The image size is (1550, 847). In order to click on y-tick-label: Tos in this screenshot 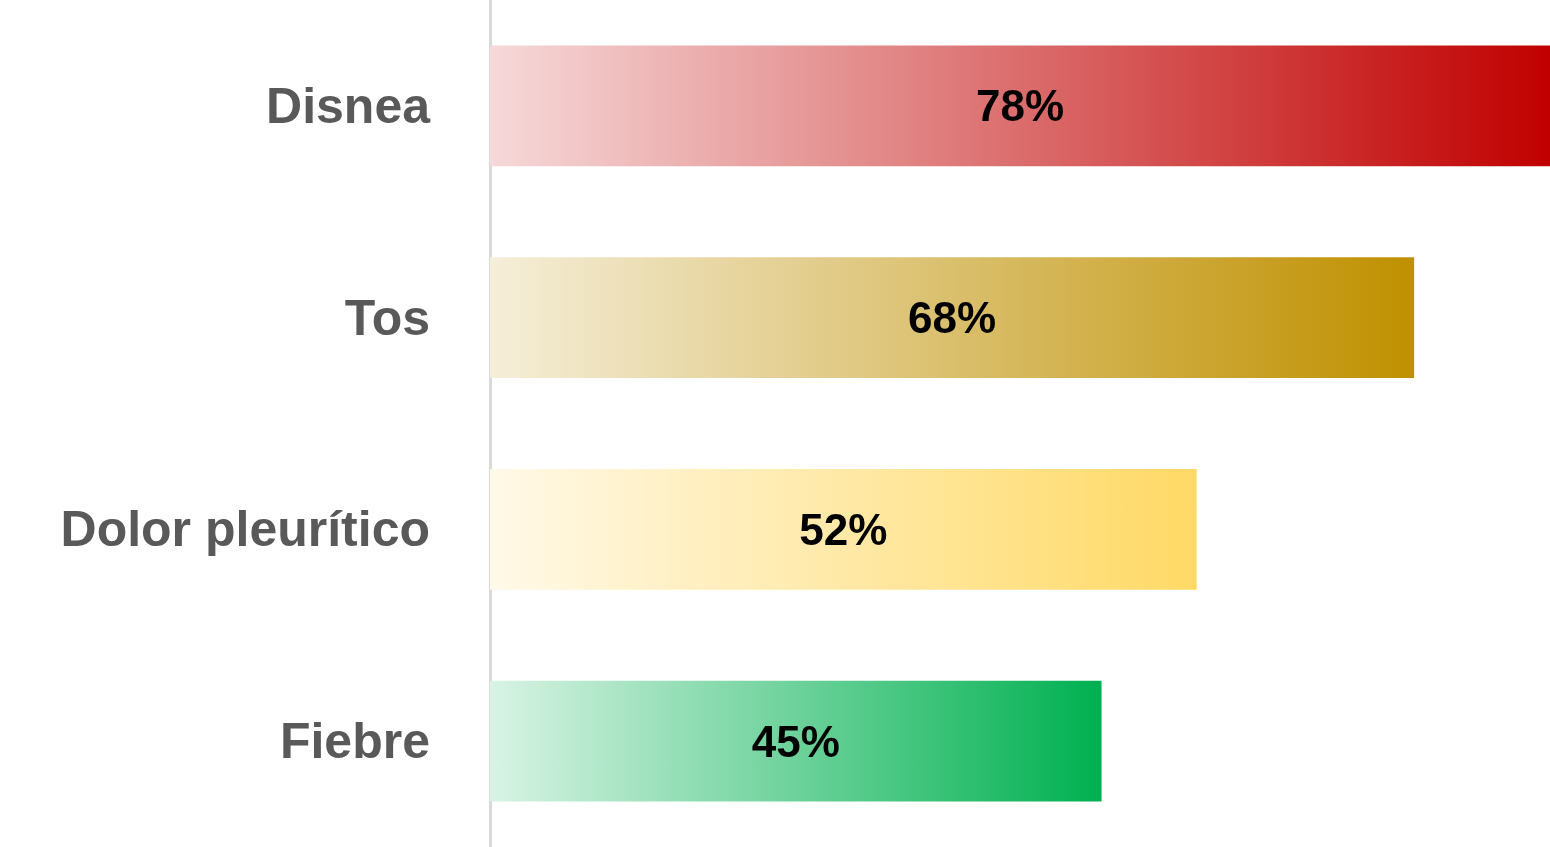, I will do `click(387, 317)`.